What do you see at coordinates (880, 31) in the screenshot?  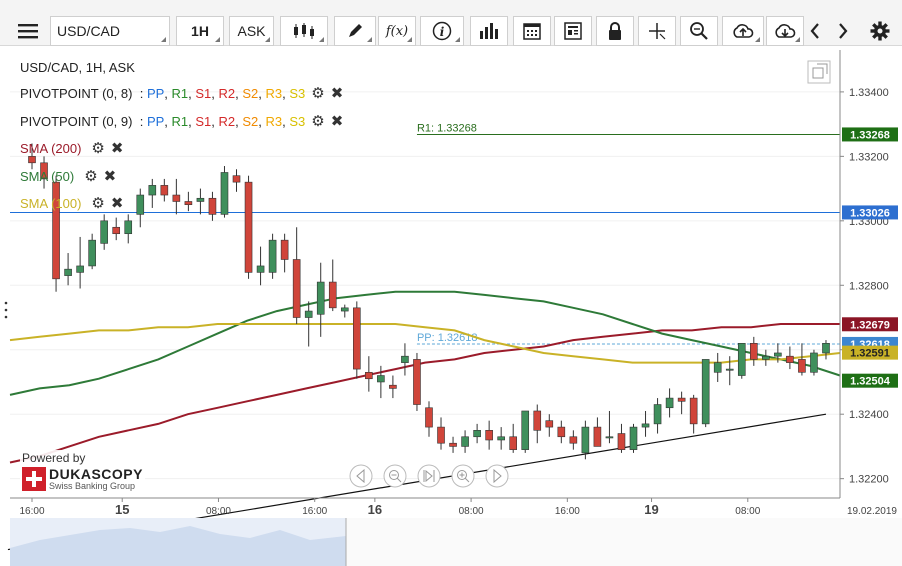 I see `settings-button` at bounding box center [880, 31].